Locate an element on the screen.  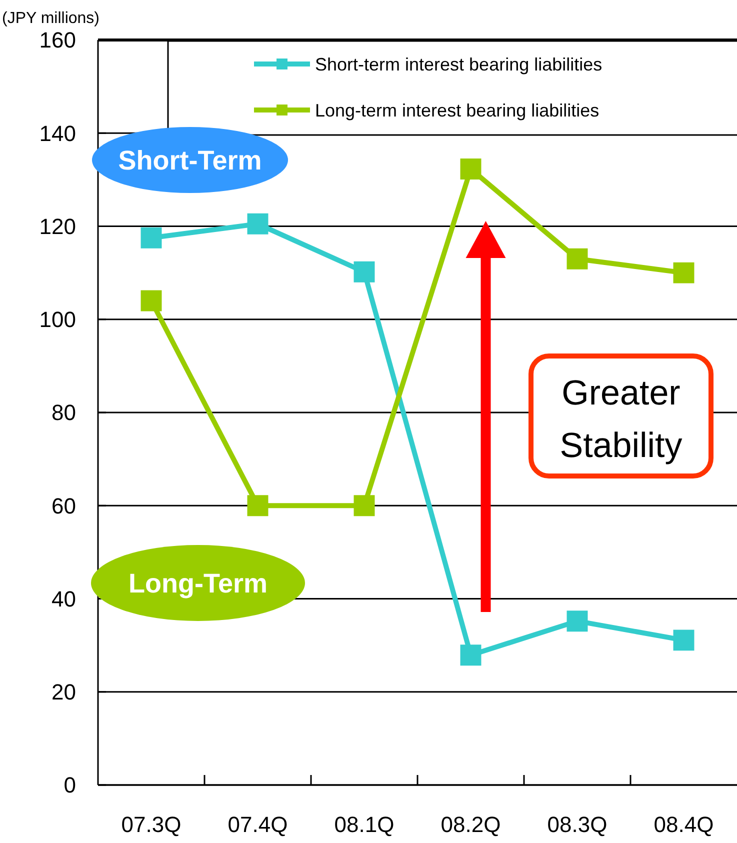
x-tick-label: 08.4Q is located at coordinates (684, 824).